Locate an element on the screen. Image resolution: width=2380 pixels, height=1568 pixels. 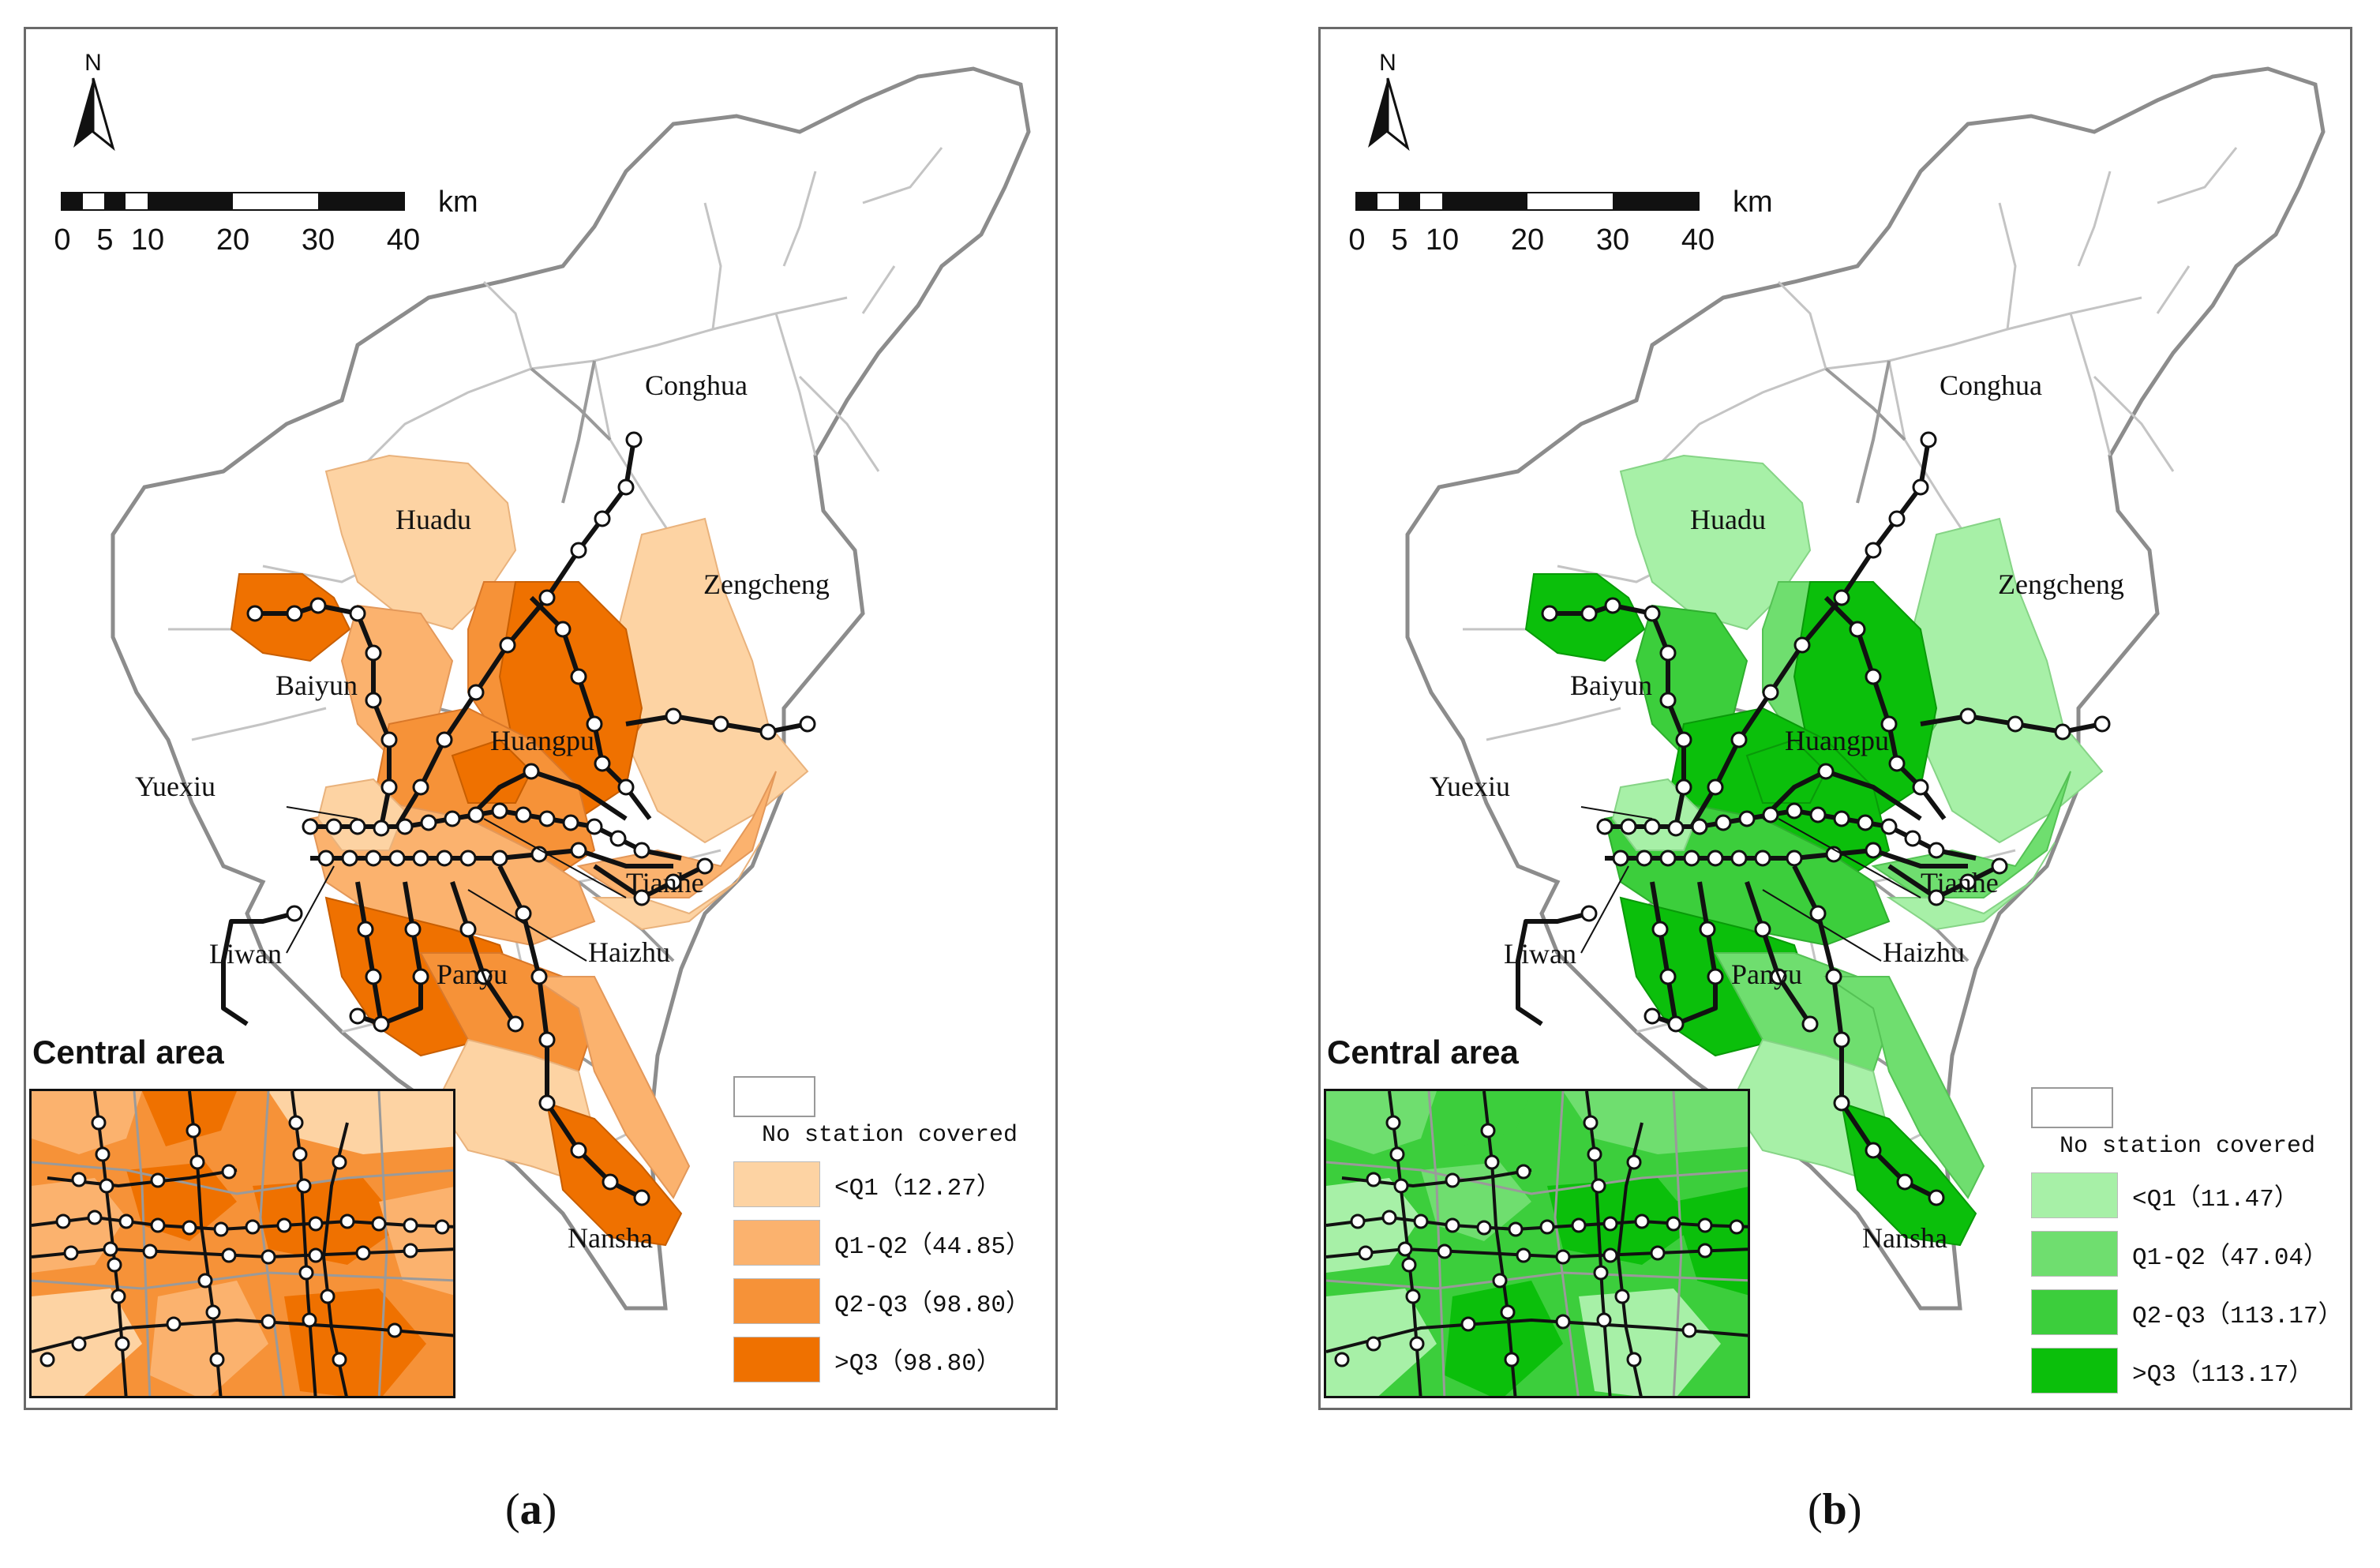
legend-row: <Q1（12.27） is located at coordinates (894, 1184).